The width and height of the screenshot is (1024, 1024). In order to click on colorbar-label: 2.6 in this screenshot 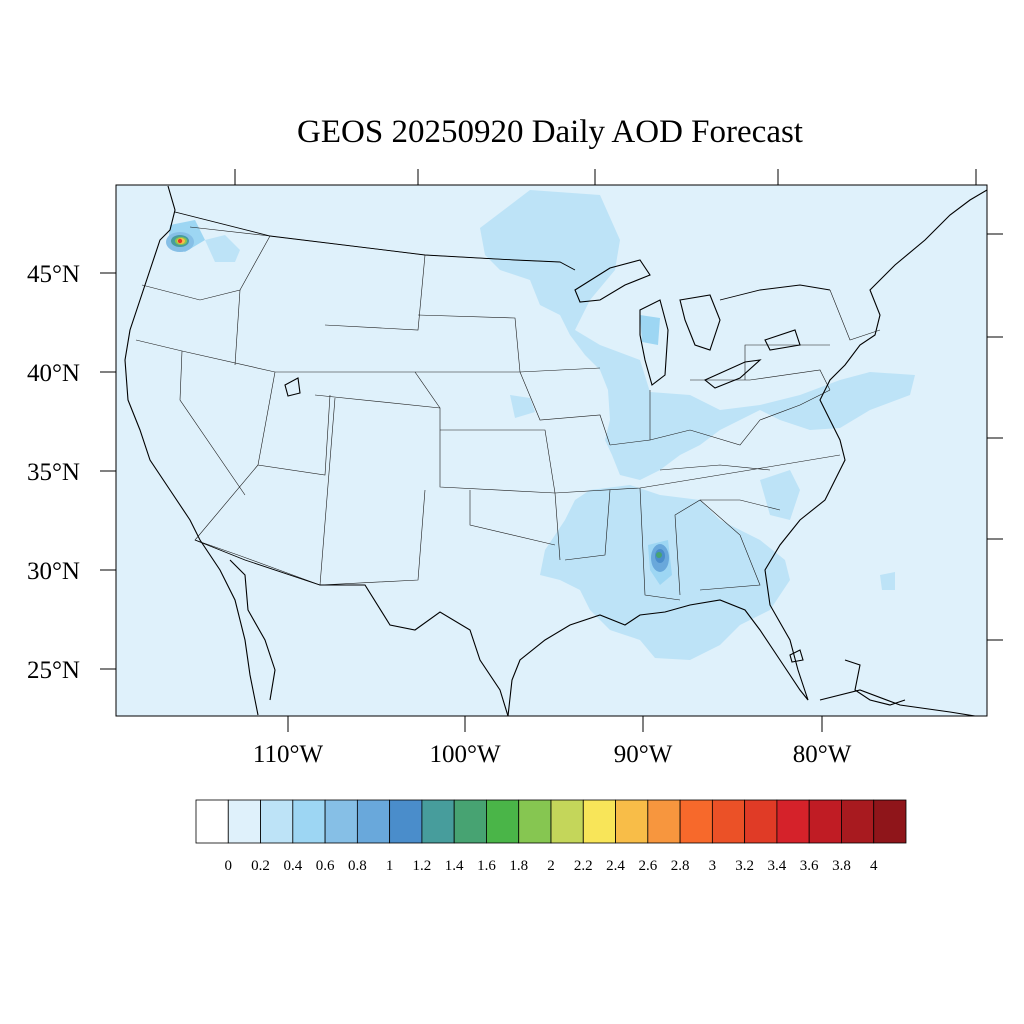, I will do `click(647, 866)`.